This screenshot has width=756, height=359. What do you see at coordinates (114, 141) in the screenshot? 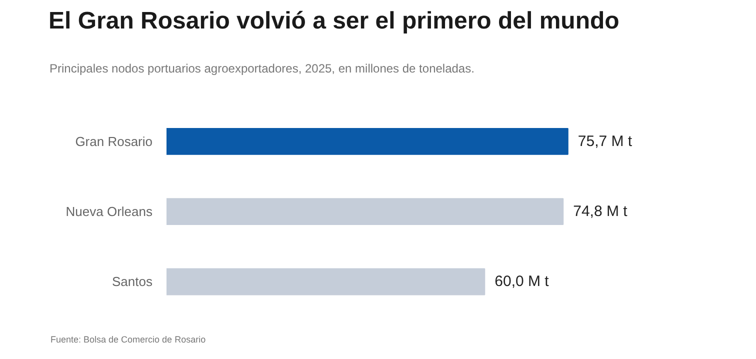
I see `y-tick-label: Gran Rosario` at bounding box center [114, 141].